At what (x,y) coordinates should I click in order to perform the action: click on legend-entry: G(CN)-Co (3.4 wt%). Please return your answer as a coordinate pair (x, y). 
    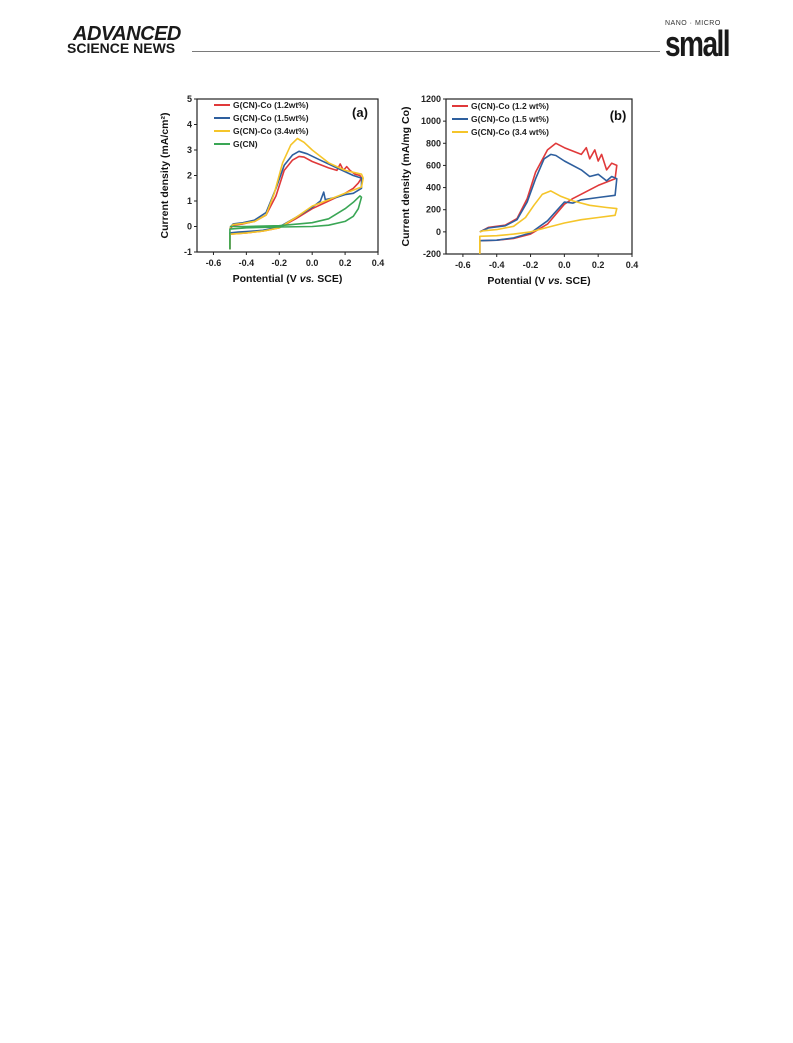
    Looking at the image, I should click on (510, 132).